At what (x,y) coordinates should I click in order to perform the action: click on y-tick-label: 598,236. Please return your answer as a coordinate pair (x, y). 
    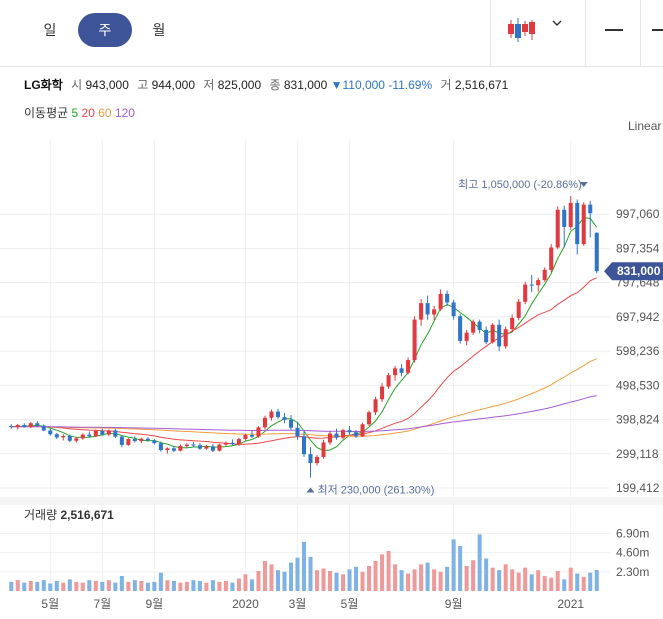
    Looking at the image, I should click on (638, 351).